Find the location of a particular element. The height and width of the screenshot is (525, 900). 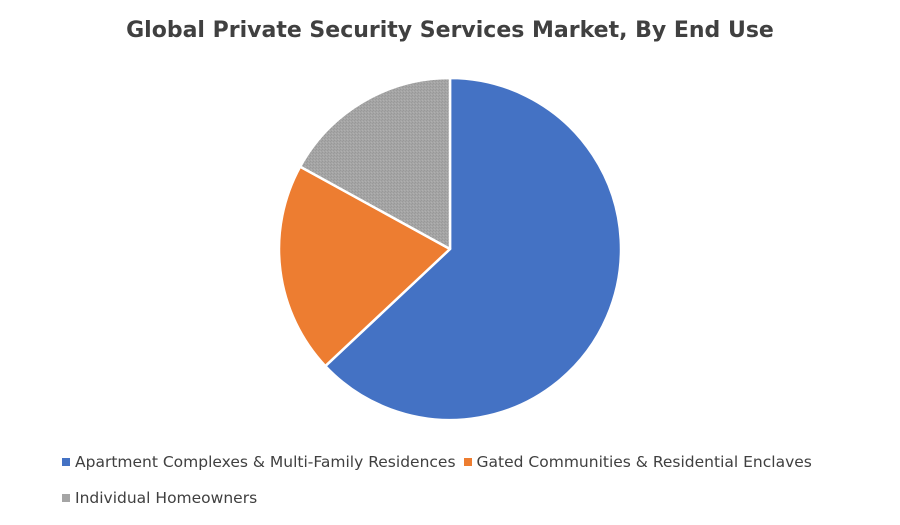

pie-slice-individual-homeowners is located at coordinates (375, 163).